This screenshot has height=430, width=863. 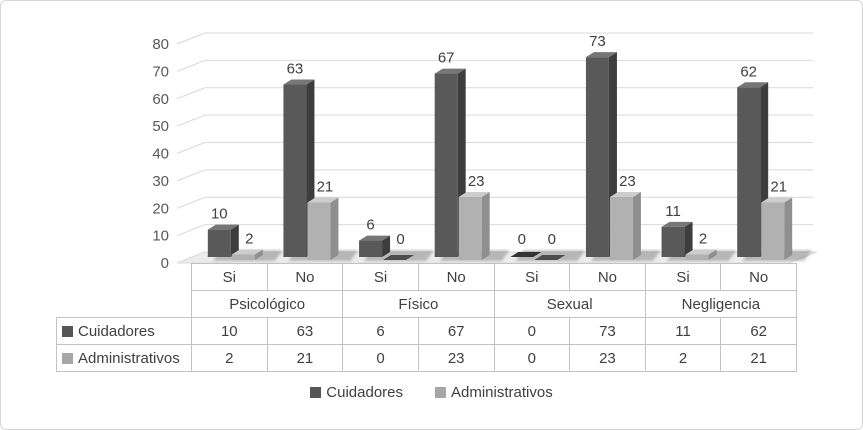 What do you see at coordinates (748, 71) in the screenshot?
I see `bar-value-label: 62` at bounding box center [748, 71].